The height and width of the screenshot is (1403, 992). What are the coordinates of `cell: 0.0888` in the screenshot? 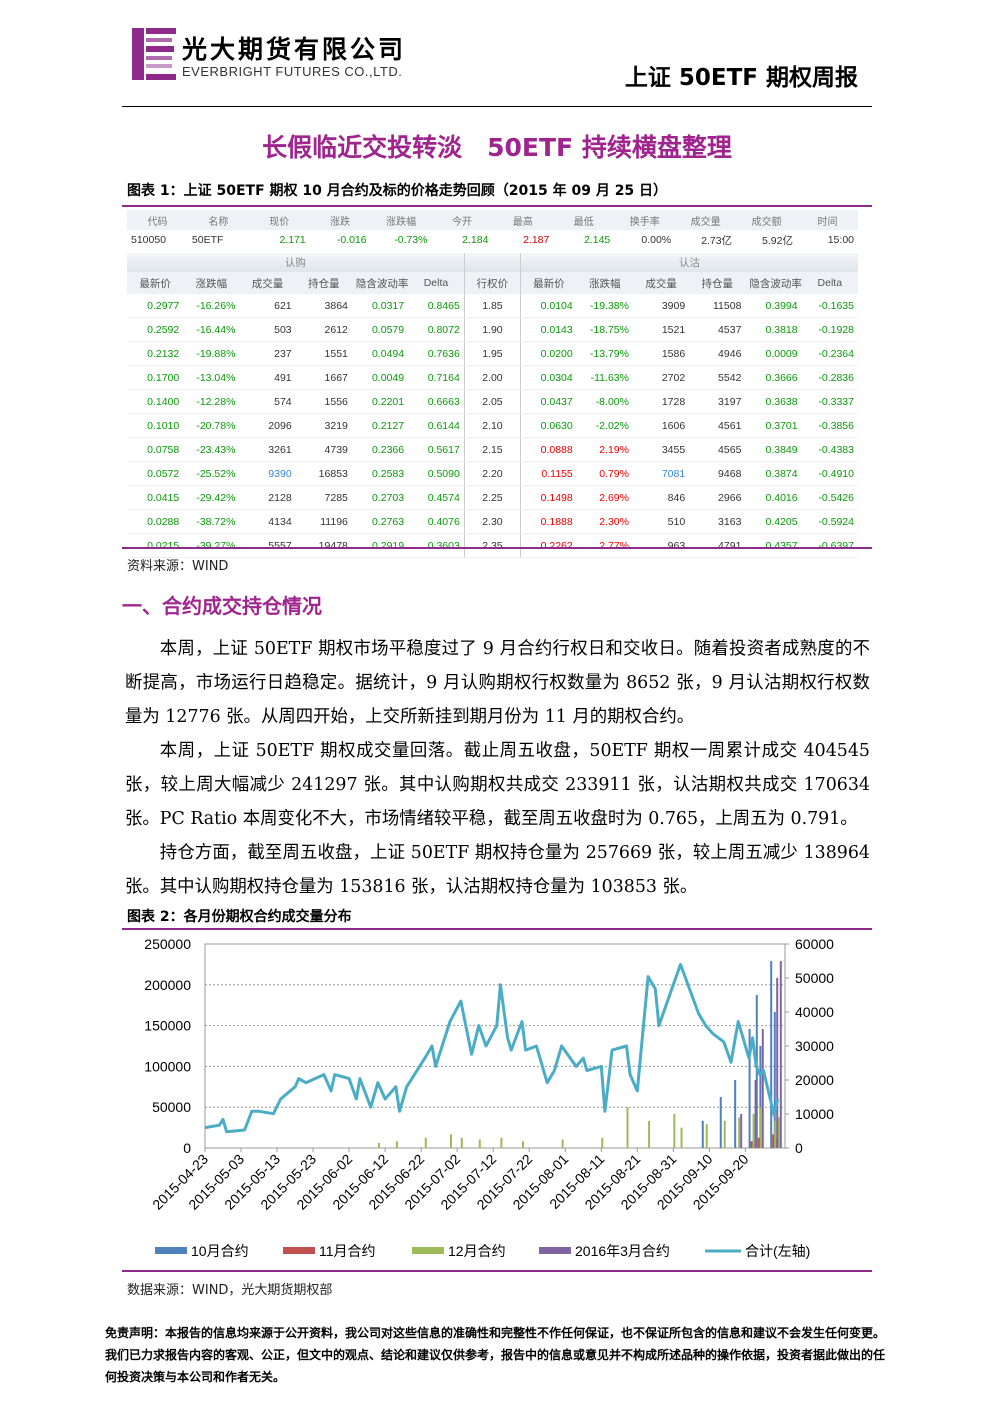 It's located at (548, 449).